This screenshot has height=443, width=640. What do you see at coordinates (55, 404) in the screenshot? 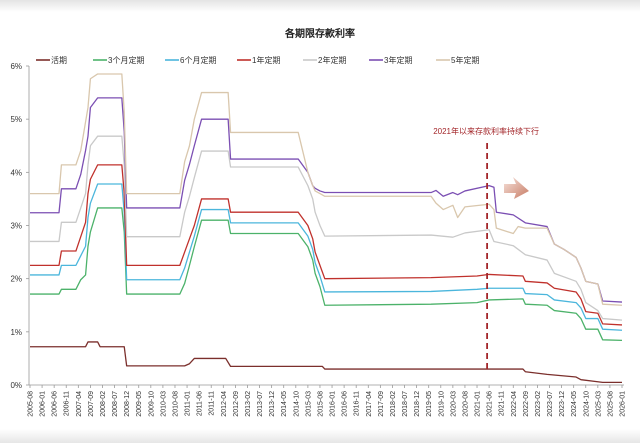
I see `x-tick-label: 2006-06` at bounding box center [55, 404].